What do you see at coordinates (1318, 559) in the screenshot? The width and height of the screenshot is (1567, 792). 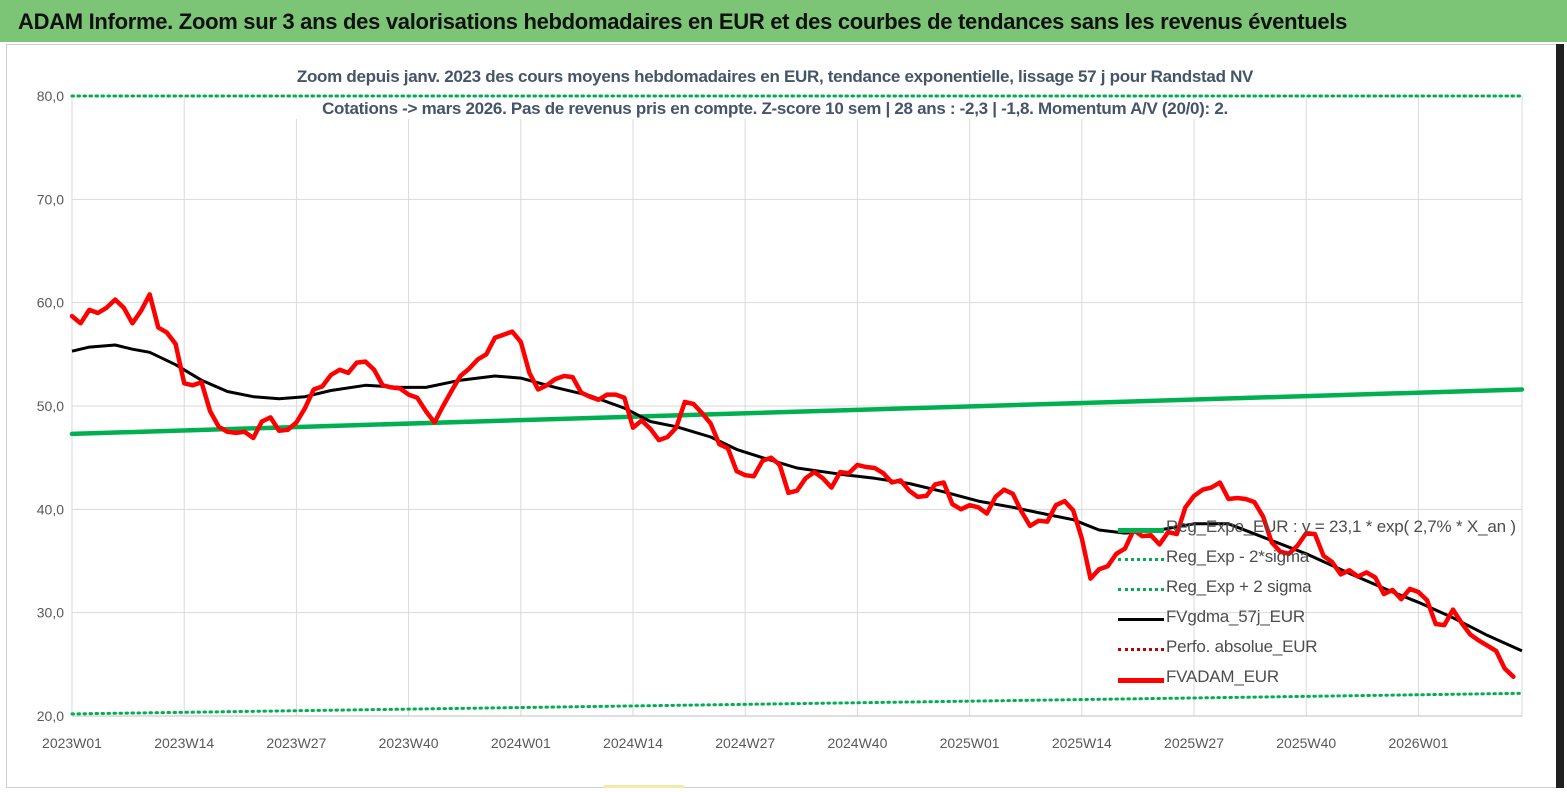 I see `legend-item: Reg_Exp - 2*sigma` at bounding box center [1318, 559].